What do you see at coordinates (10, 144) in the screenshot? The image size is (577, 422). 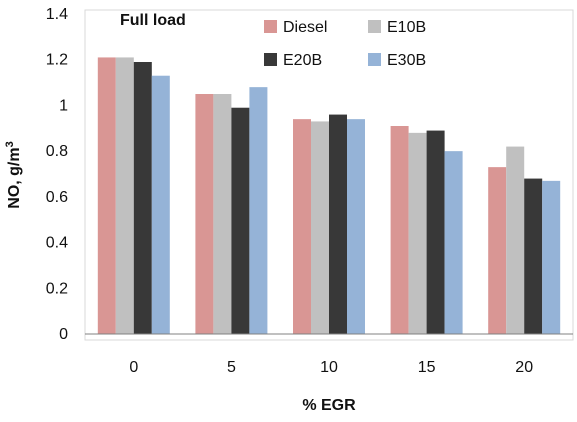 I see `y-axis-label-superscript: 3` at bounding box center [10, 144].